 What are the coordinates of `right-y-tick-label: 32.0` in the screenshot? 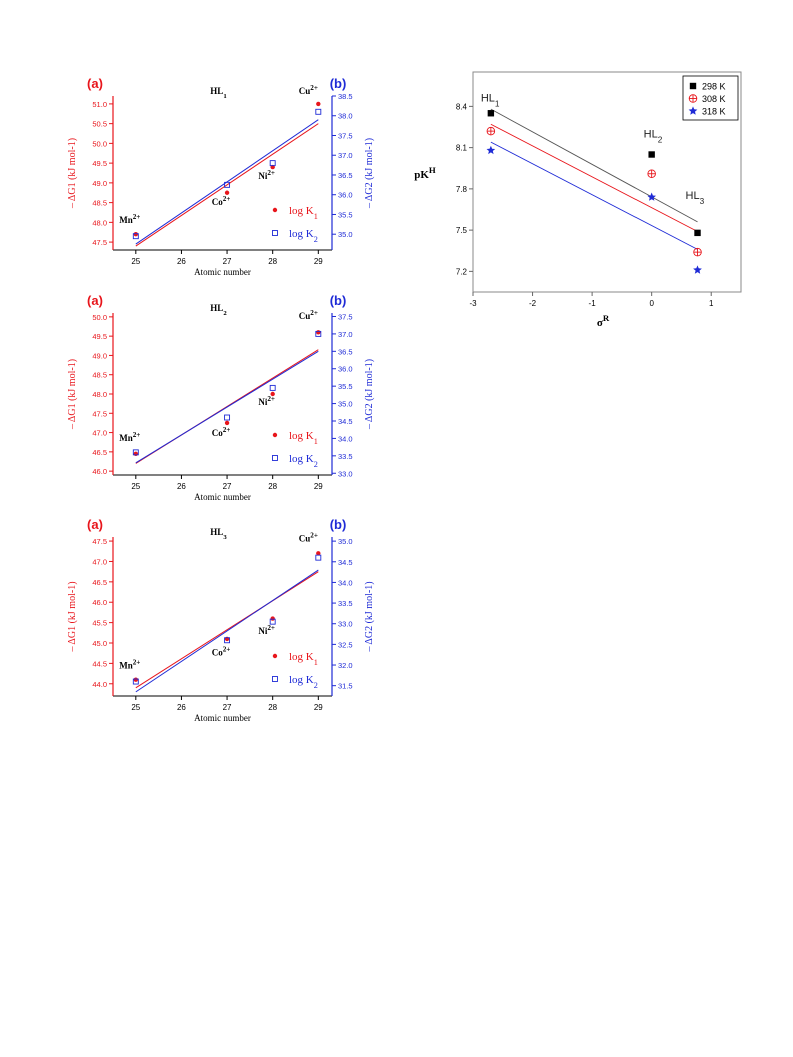 It's located at (345, 665).